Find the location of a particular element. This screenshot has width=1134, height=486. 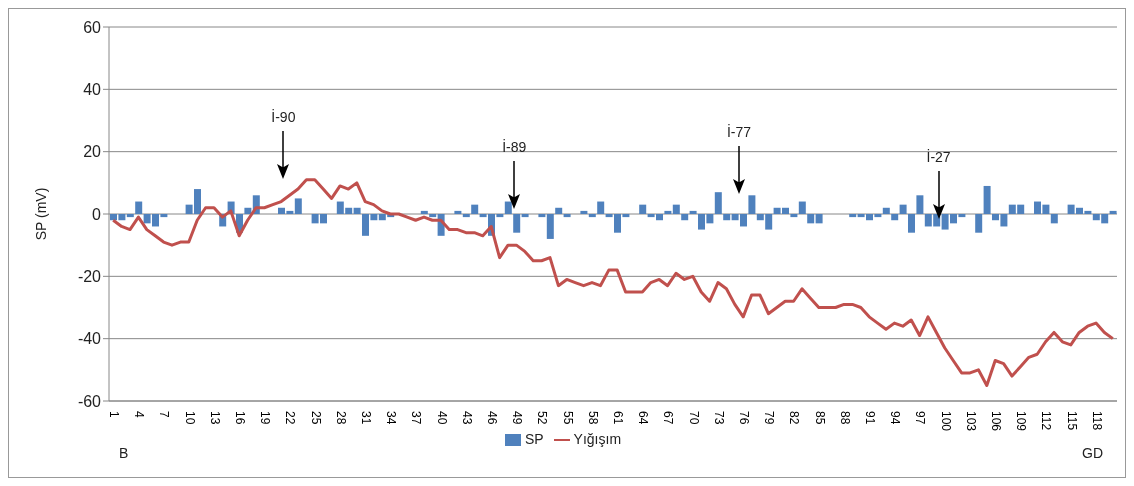

x-tick-label: 118 is located at coordinates (1096, 421).